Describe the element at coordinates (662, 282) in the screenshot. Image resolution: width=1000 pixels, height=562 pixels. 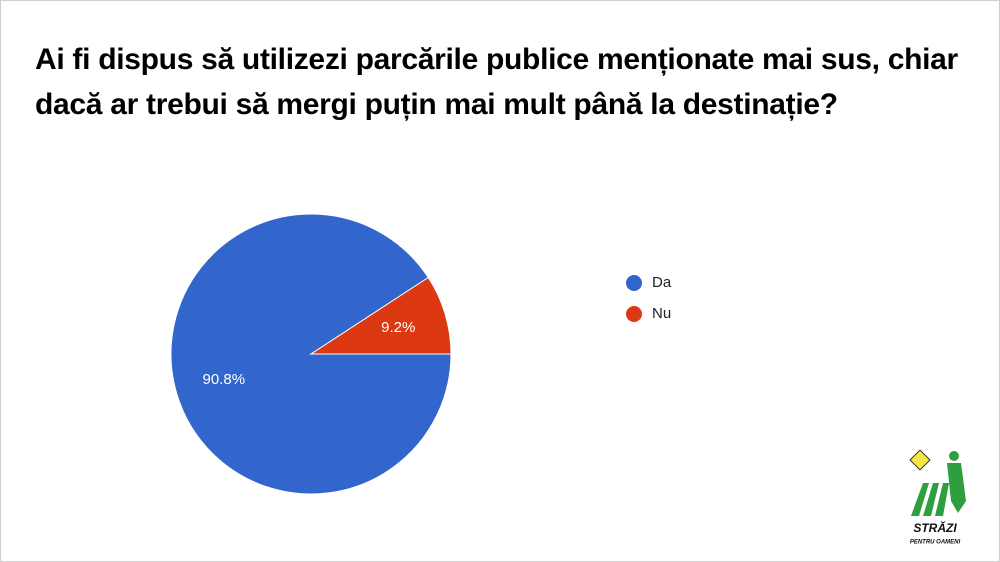
I see `legend-label: Da` at that location.